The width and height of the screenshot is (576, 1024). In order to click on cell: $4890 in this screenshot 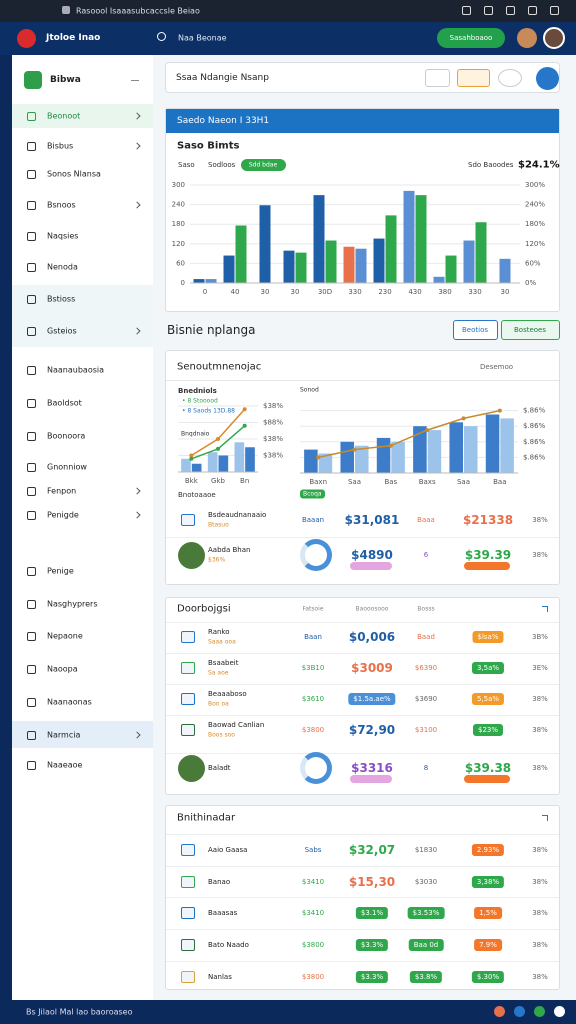, I will do `click(372, 555)`.